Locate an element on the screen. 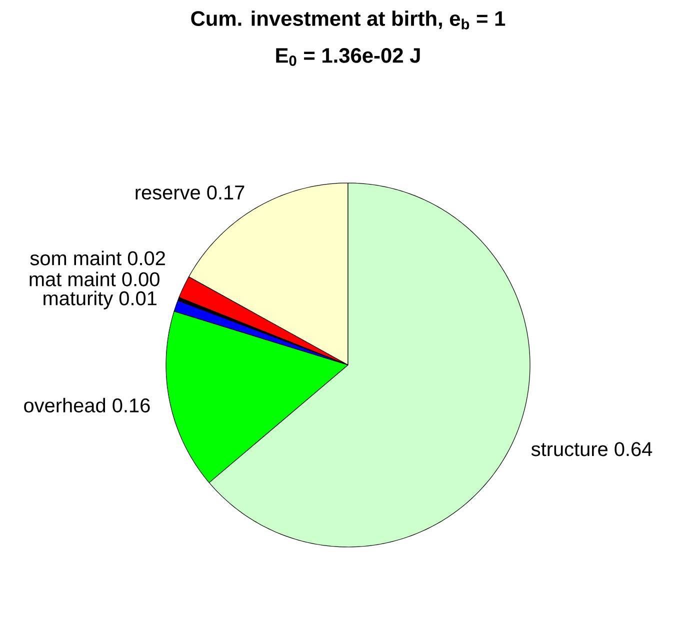 Image resolution: width=696 pixels, height=618 pixels. data-label: 0.64 is located at coordinates (633, 449).